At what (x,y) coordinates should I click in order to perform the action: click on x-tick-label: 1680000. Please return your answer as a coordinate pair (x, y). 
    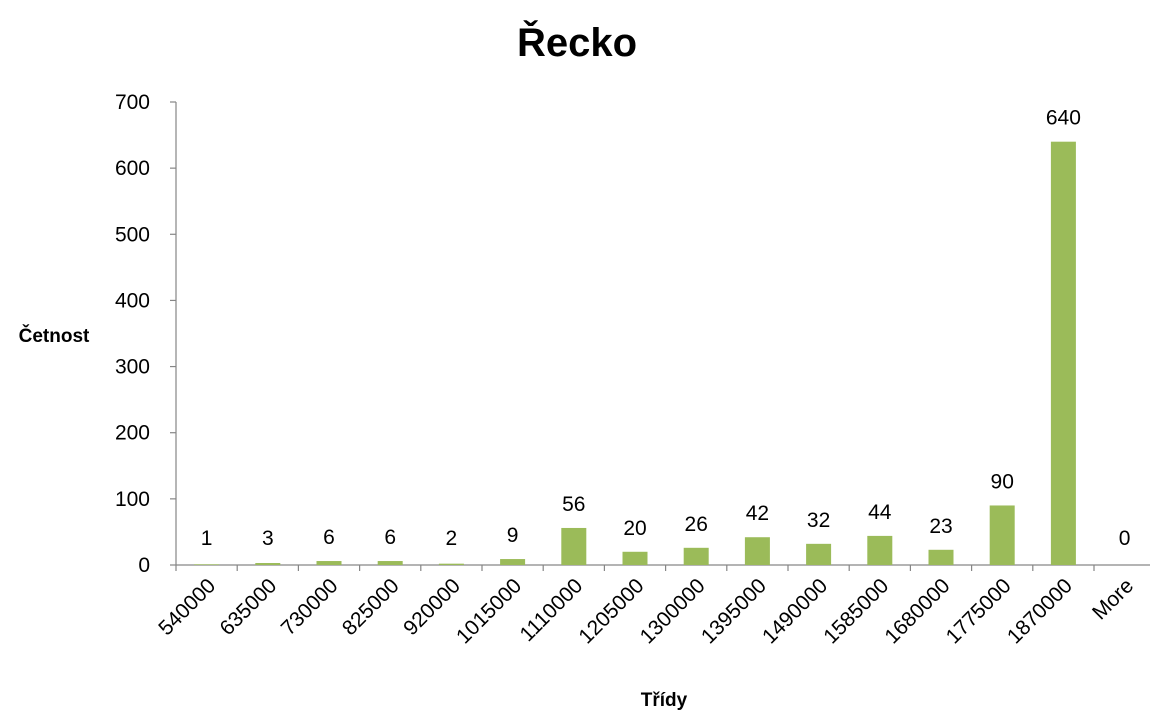
    Looking at the image, I should click on (917, 611).